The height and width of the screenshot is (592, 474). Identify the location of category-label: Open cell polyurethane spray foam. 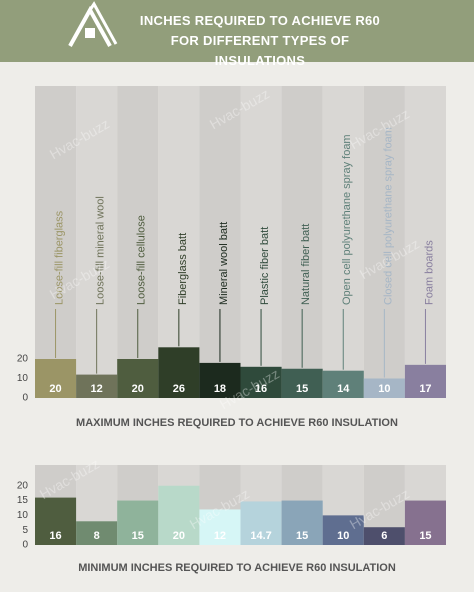
(347, 219).